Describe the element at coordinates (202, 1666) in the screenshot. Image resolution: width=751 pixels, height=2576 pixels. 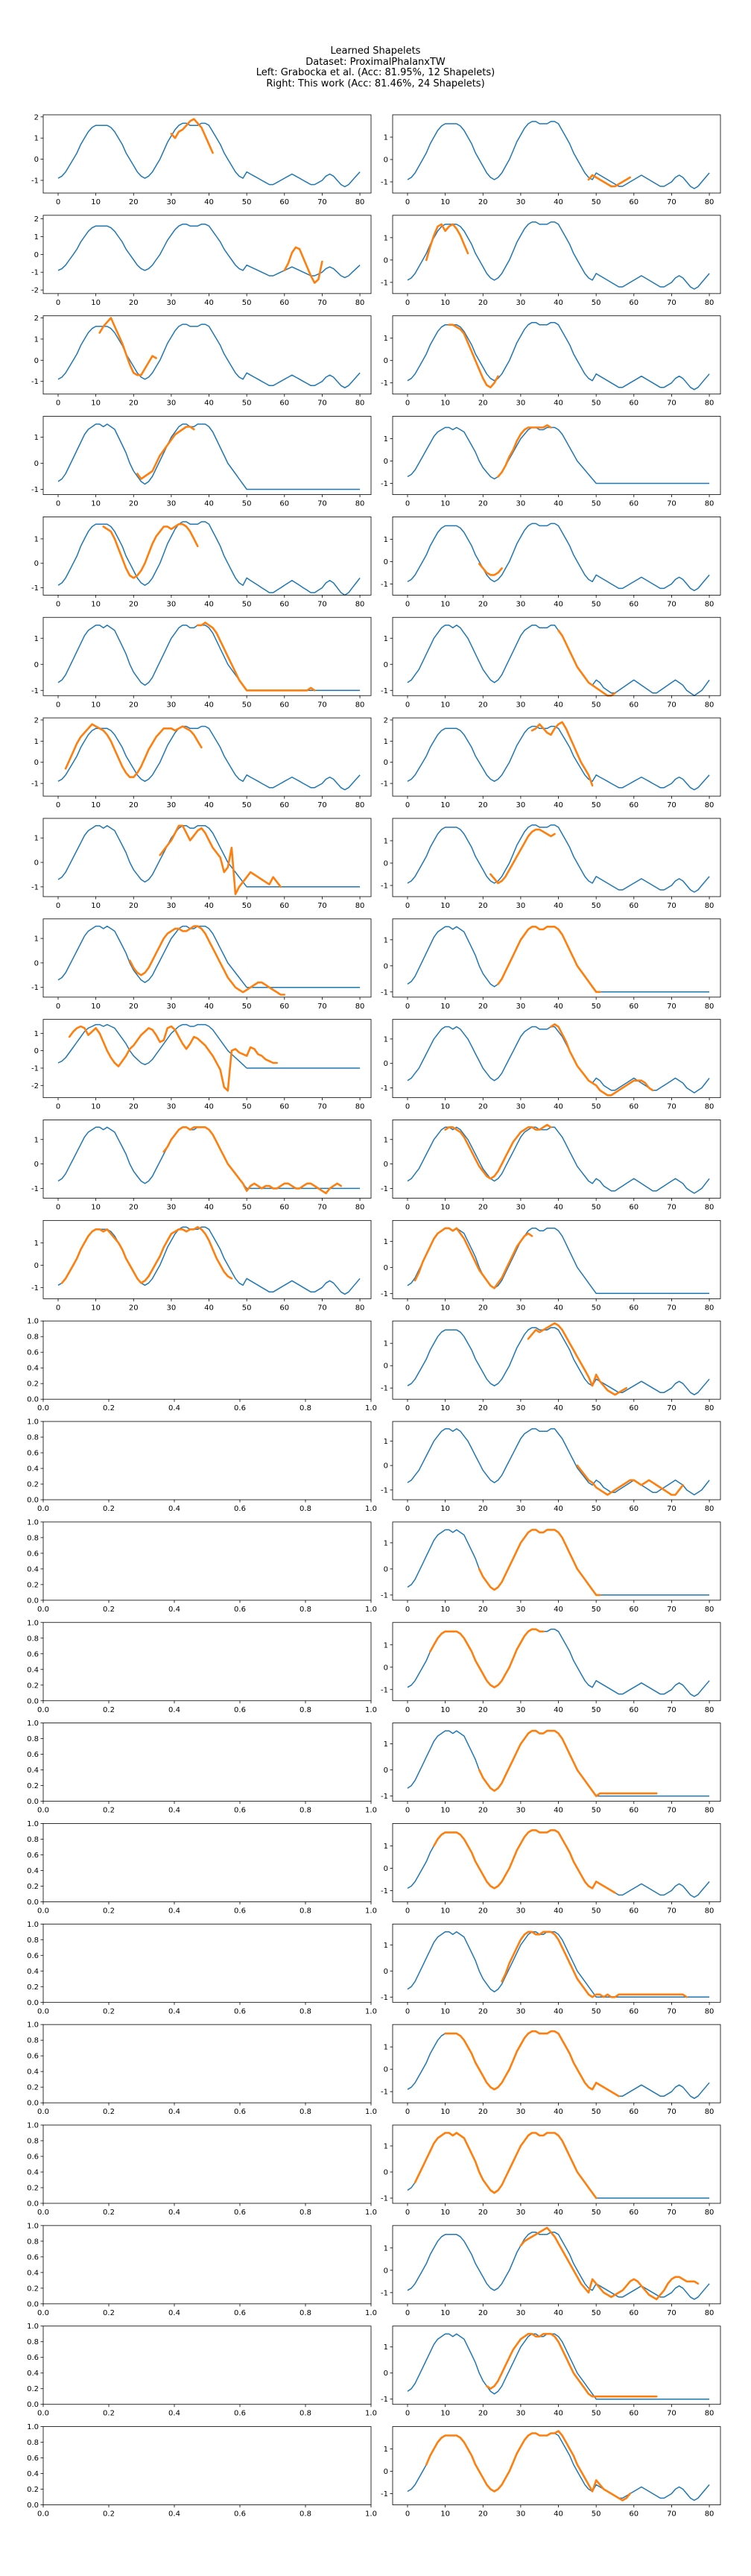
I see `subplot-r15-c0: 0.0 0.2 0.4 0.6 0.8 1.0 0.0 0.2 0.4 0.6 0.8 1.0` at that location.